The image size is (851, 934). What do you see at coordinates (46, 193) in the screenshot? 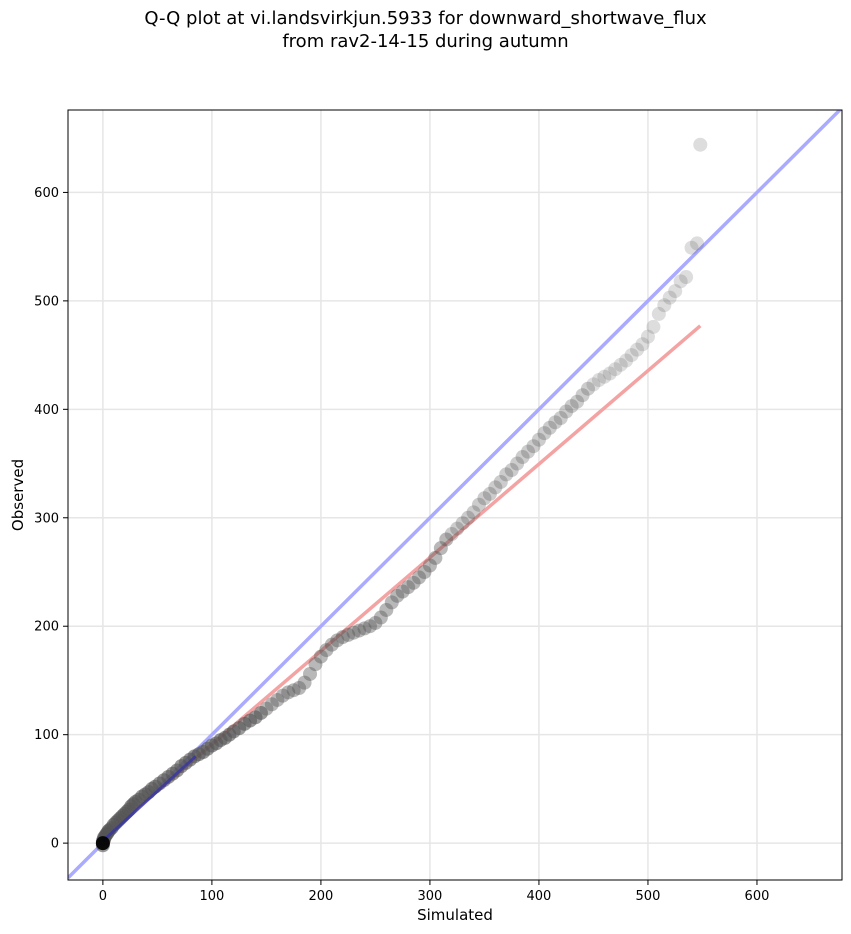
I see `y-tick-label: 600` at bounding box center [46, 193].